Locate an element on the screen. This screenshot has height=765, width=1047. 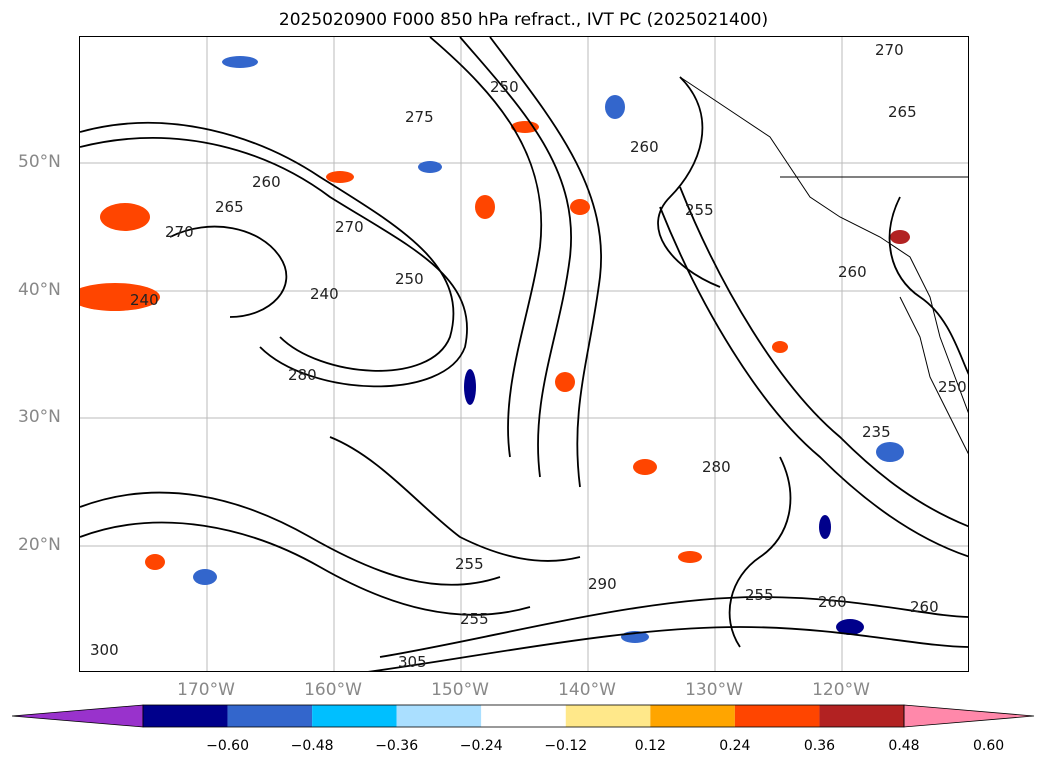
lon-label-120w: 120°W is located at coordinates (841, 690).